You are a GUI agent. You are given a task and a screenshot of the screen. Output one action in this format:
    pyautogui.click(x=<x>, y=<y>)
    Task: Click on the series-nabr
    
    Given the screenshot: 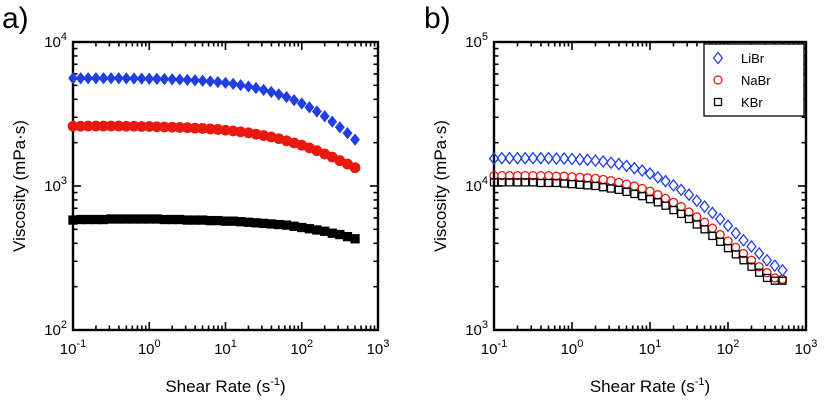 What is the action you would take?
    pyautogui.click(x=214, y=147)
    